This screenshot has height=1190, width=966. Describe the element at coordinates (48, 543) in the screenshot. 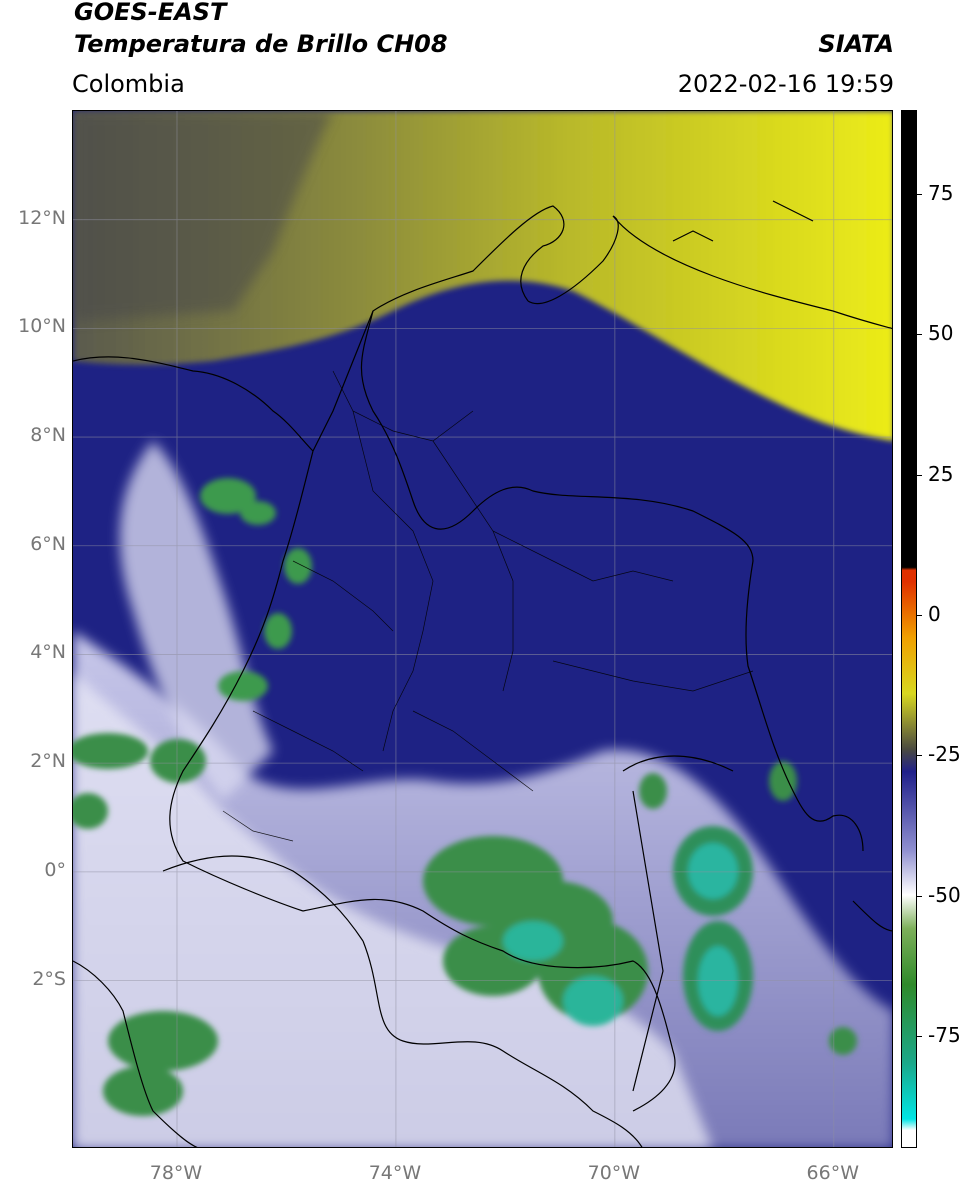

I see `latitude-label: 6°N` at that location.